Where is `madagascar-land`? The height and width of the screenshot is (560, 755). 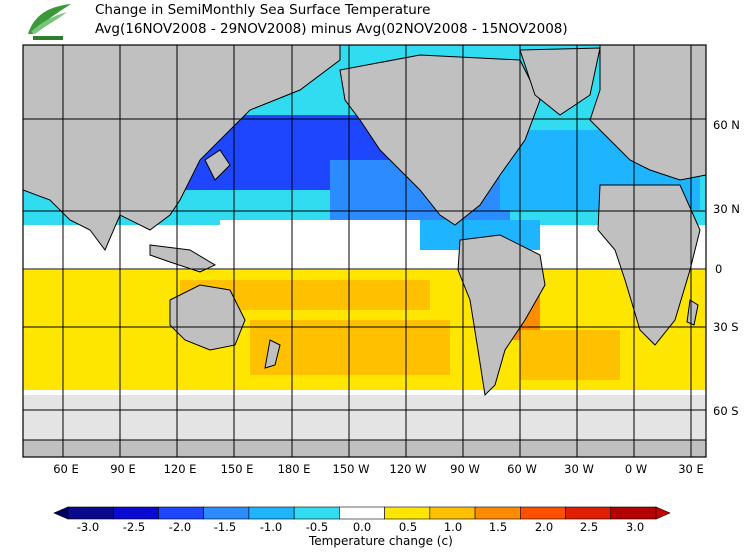
madagascar-land is located at coordinates (692, 312).